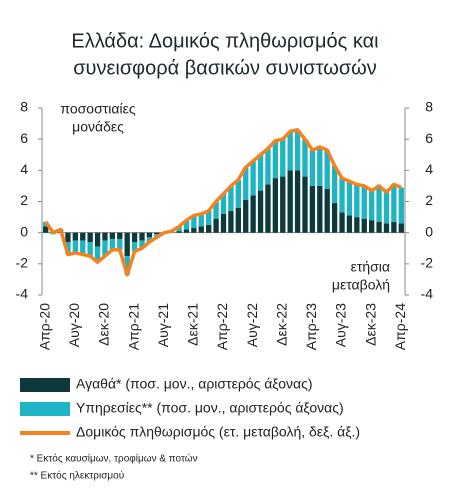 The width and height of the screenshot is (451, 504). What do you see at coordinates (400, 326) in the screenshot?
I see `x-tick-label: Απρ-24` at bounding box center [400, 326].